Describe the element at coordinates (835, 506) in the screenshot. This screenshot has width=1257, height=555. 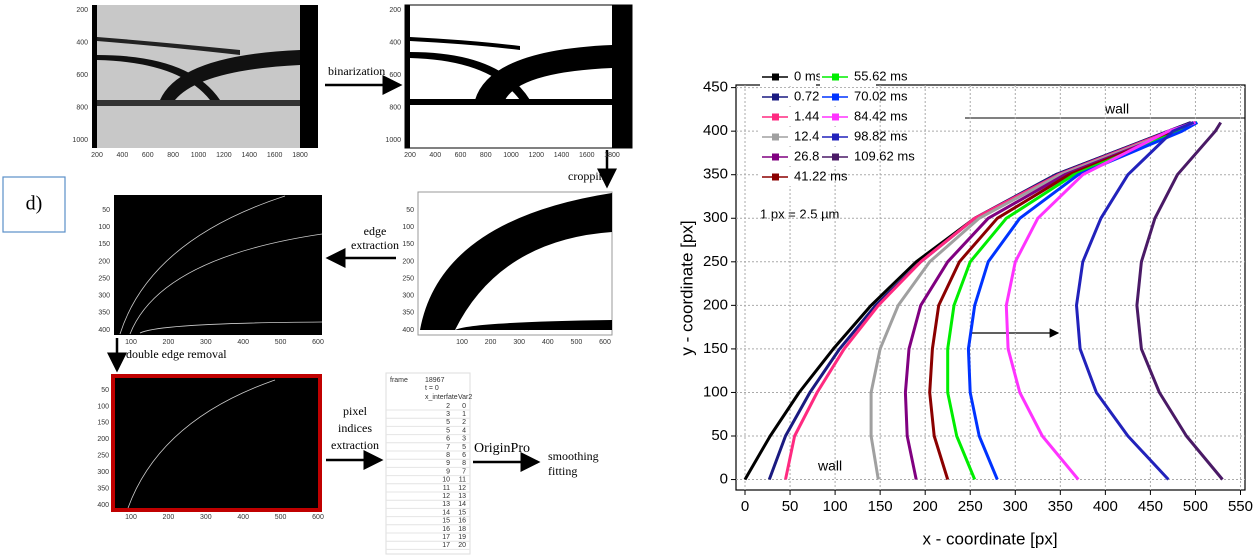
I see `x-tick-label: 100` at that location.